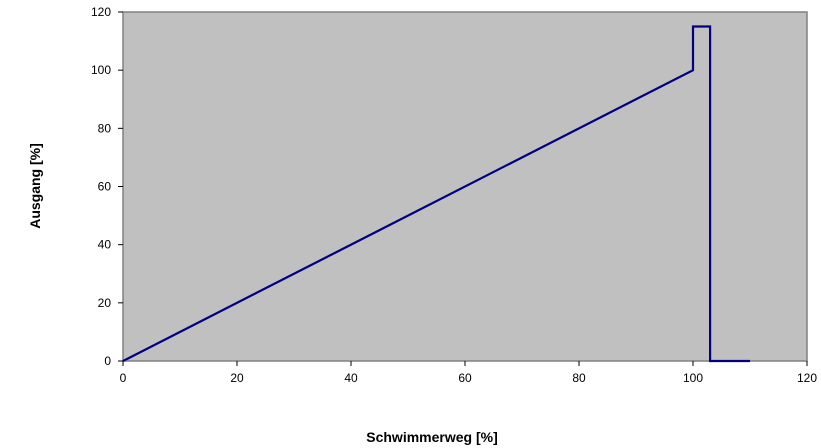  I want to click on y-axis-title: Ausgang [%], so click(35, 186).